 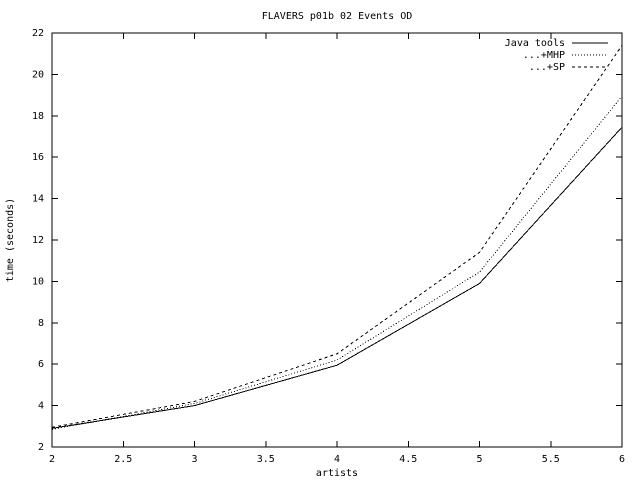 What do you see at coordinates (337, 473) in the screenshot?
I see `x-axis-label: artists` at bounding box center [337, 473].